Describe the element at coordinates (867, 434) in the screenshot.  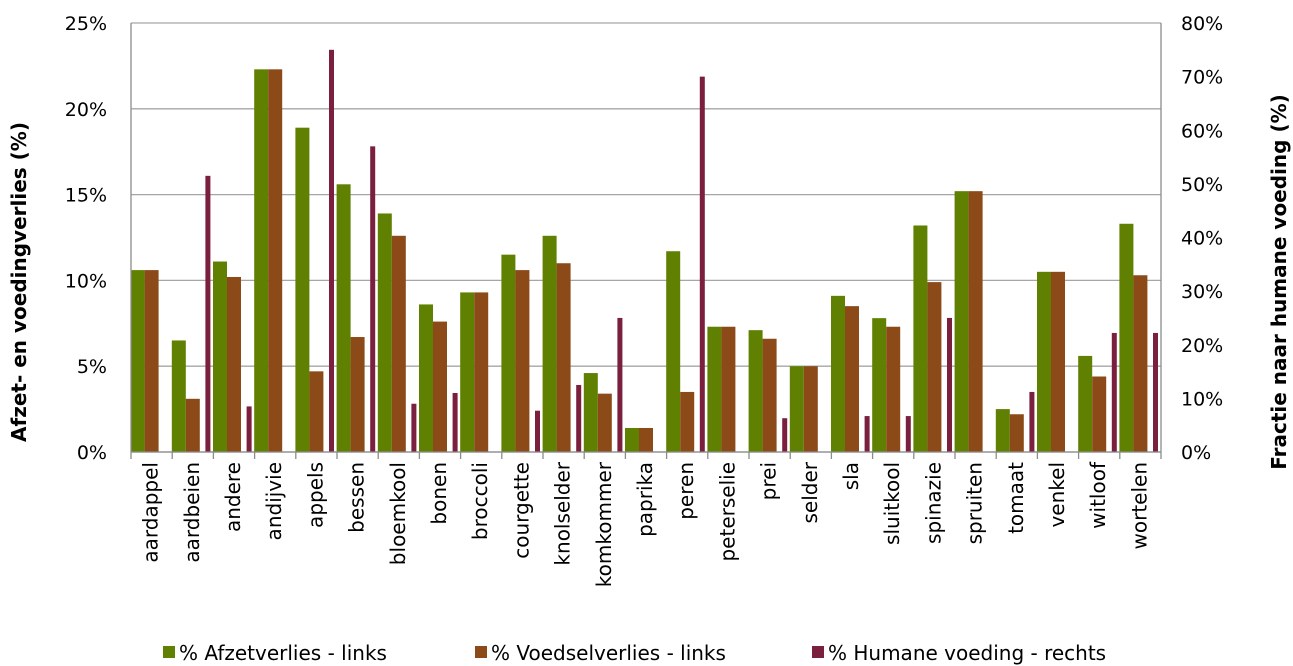
I see `bar-humane-voeding-rechts-sla` at that location.